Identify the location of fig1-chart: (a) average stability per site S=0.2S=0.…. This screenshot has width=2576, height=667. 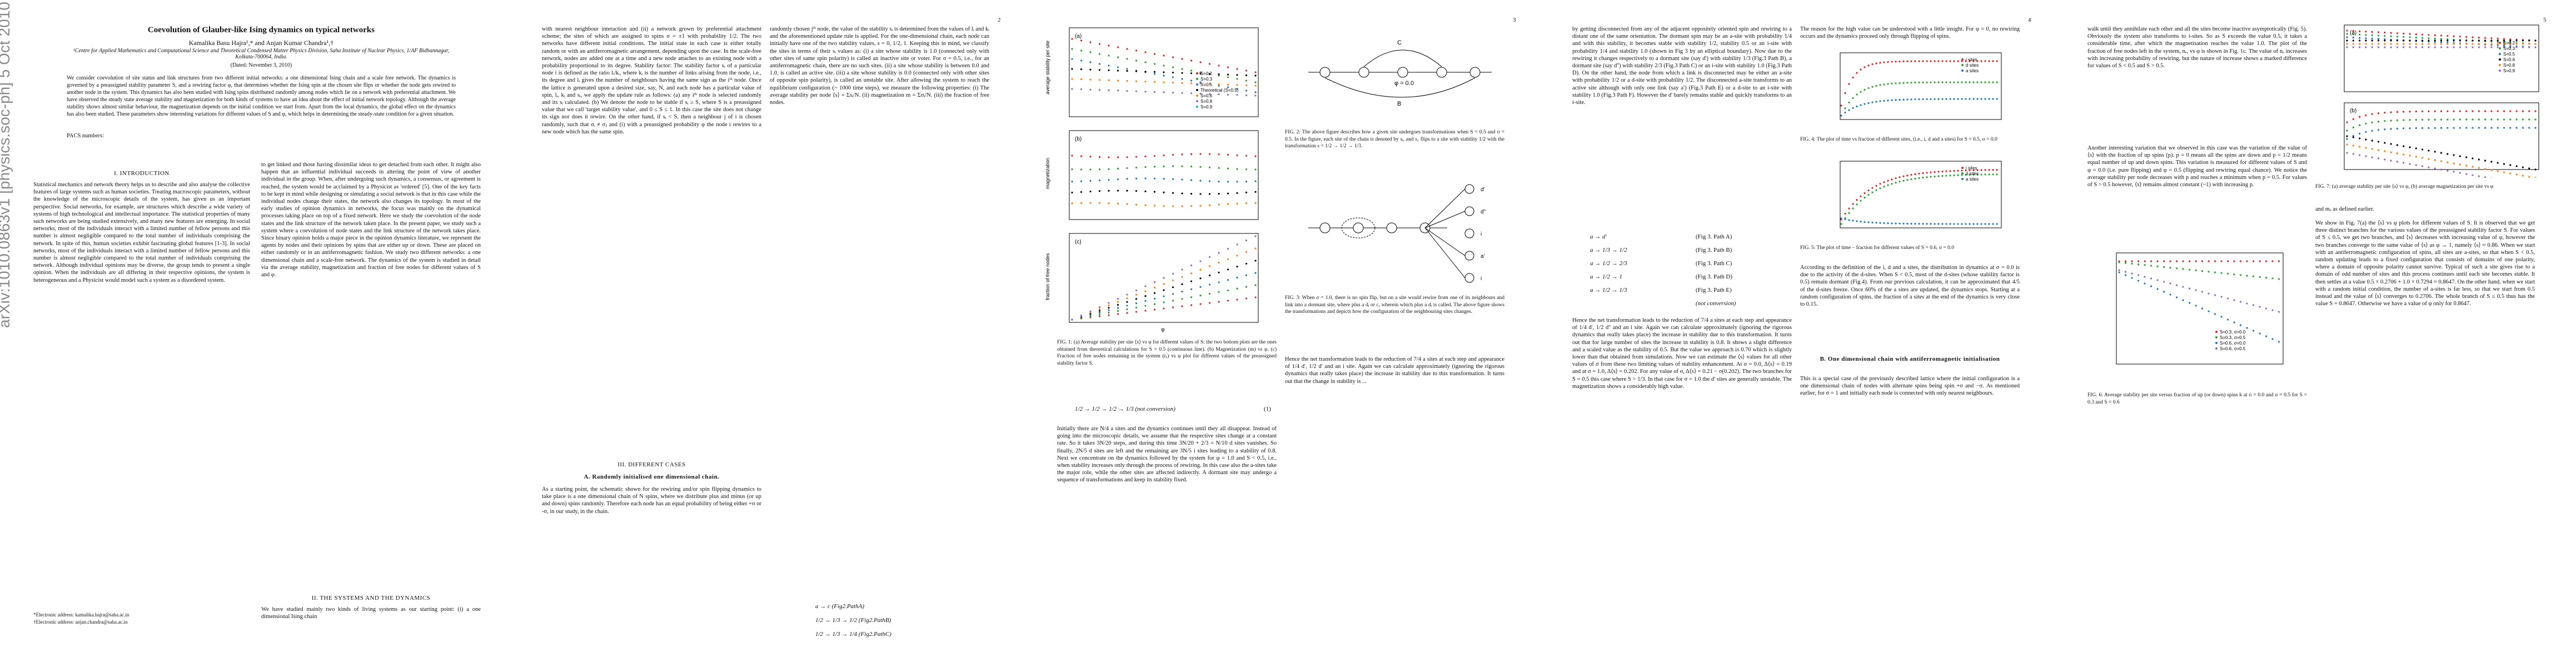
(1152, 180).